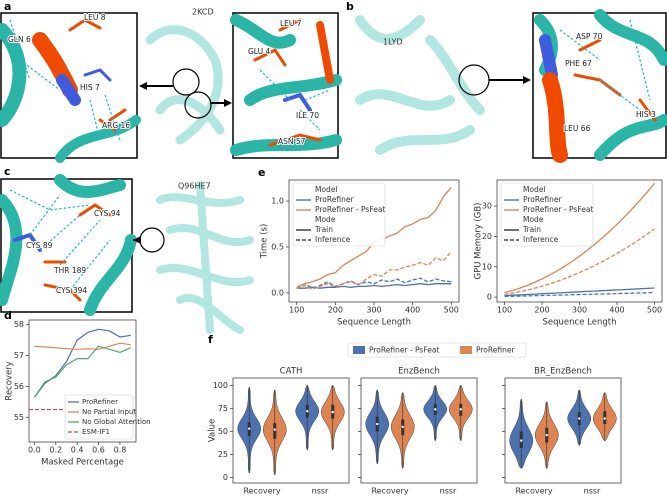 The image size is (667, 497). I want to click on ribbon-highlight, so click(325, 52).